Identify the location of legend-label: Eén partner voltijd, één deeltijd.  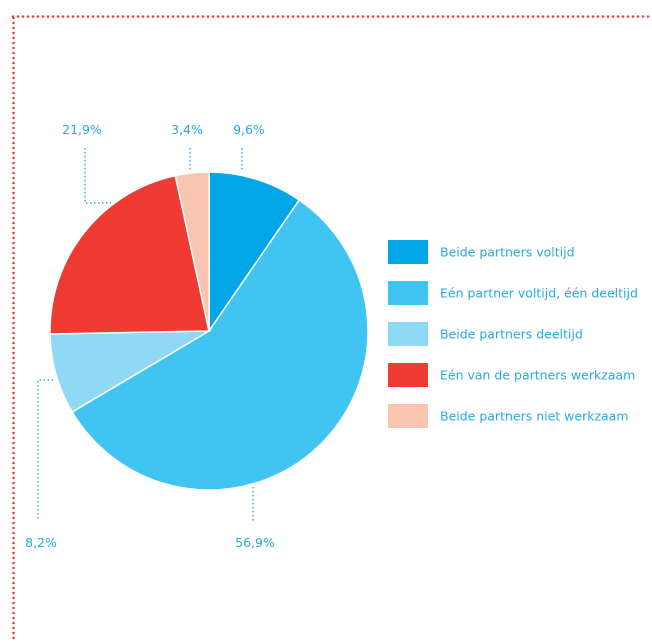
(539, 293).